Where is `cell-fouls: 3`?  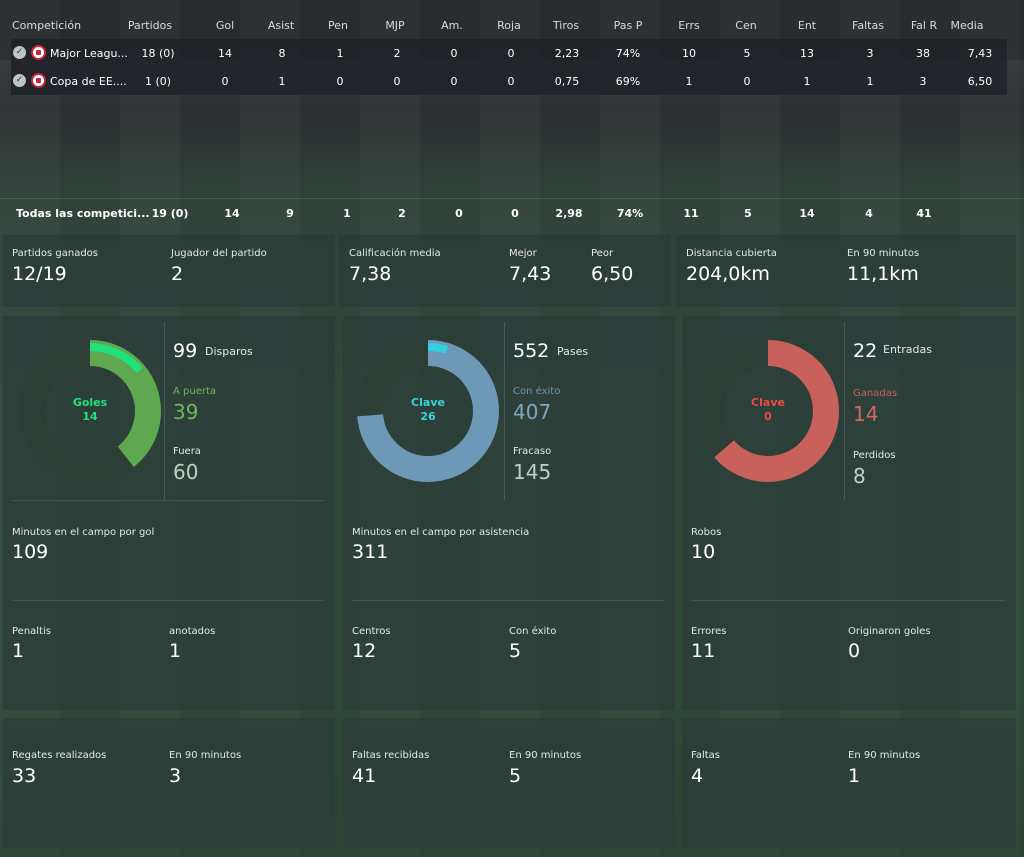 cell-fouls: 3 is located at coordinates (870, 53).